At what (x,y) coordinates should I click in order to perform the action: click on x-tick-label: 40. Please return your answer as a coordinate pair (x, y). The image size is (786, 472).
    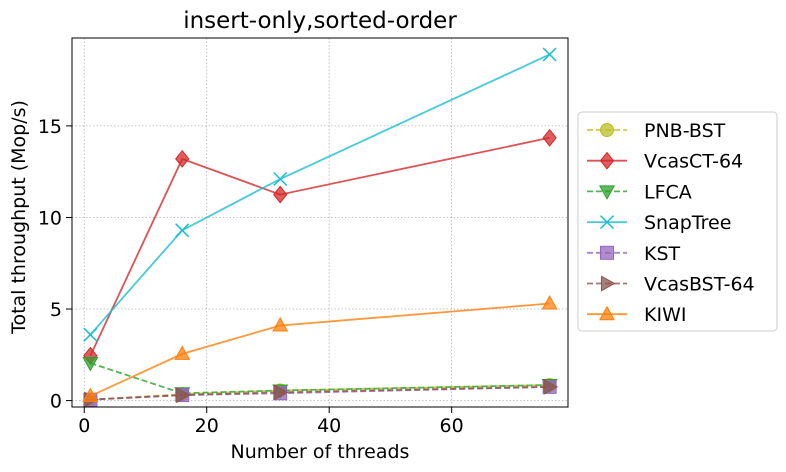
    Looking at the image, I should click on (329, 426).